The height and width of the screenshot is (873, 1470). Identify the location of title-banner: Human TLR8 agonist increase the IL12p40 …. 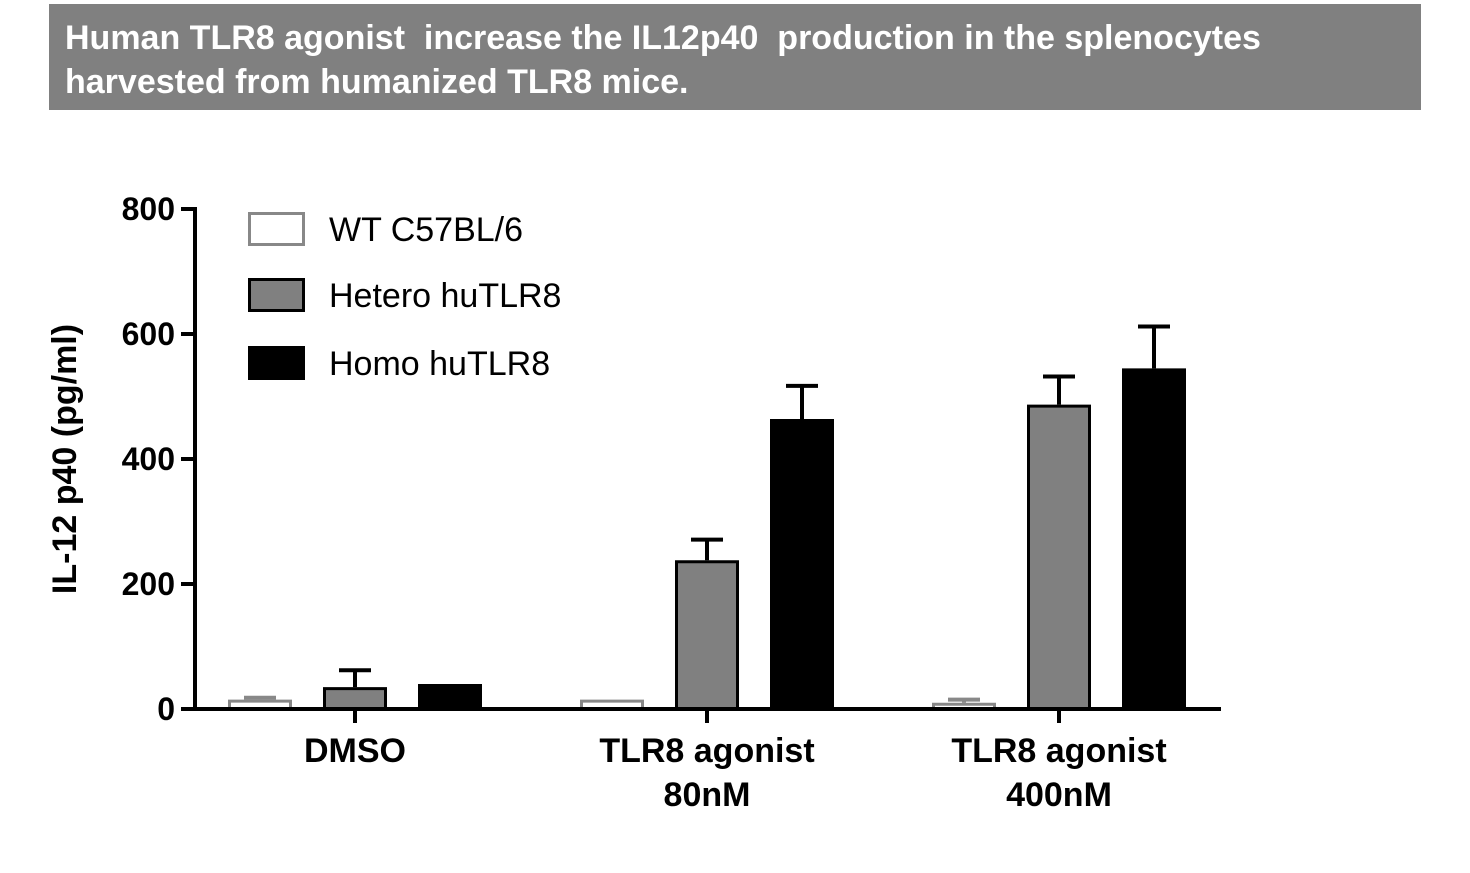
(735, 57).